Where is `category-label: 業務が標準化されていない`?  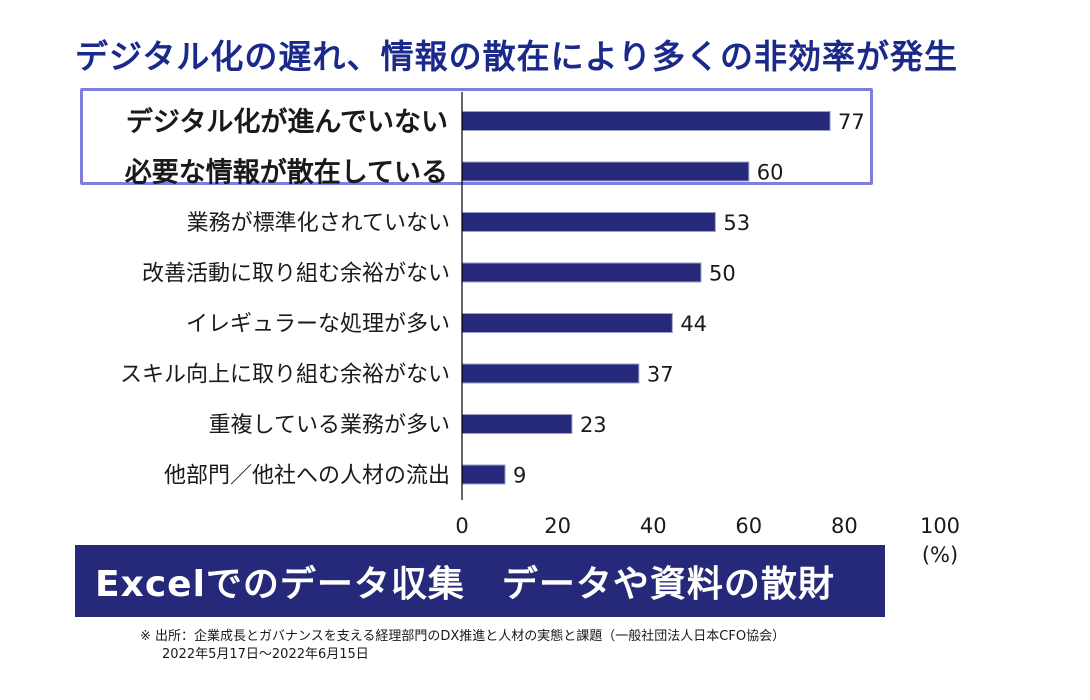 category-label: 業務が標準化されていない is located at coordinates (318, 223).